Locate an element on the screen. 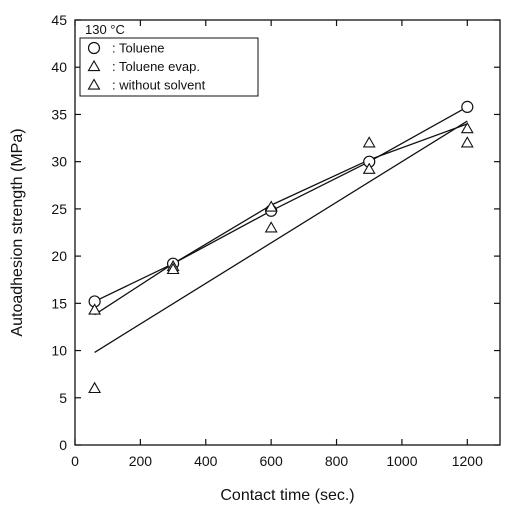  y-tick-label: 40 is located at coordinates (59, 67).